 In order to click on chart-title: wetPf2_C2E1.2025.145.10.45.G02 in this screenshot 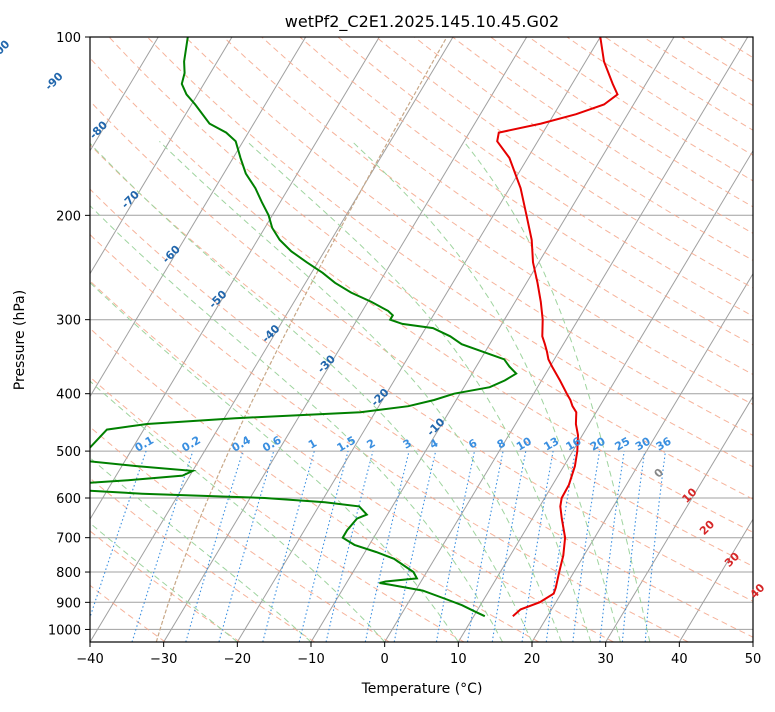, I will do `click(422, 22)`.